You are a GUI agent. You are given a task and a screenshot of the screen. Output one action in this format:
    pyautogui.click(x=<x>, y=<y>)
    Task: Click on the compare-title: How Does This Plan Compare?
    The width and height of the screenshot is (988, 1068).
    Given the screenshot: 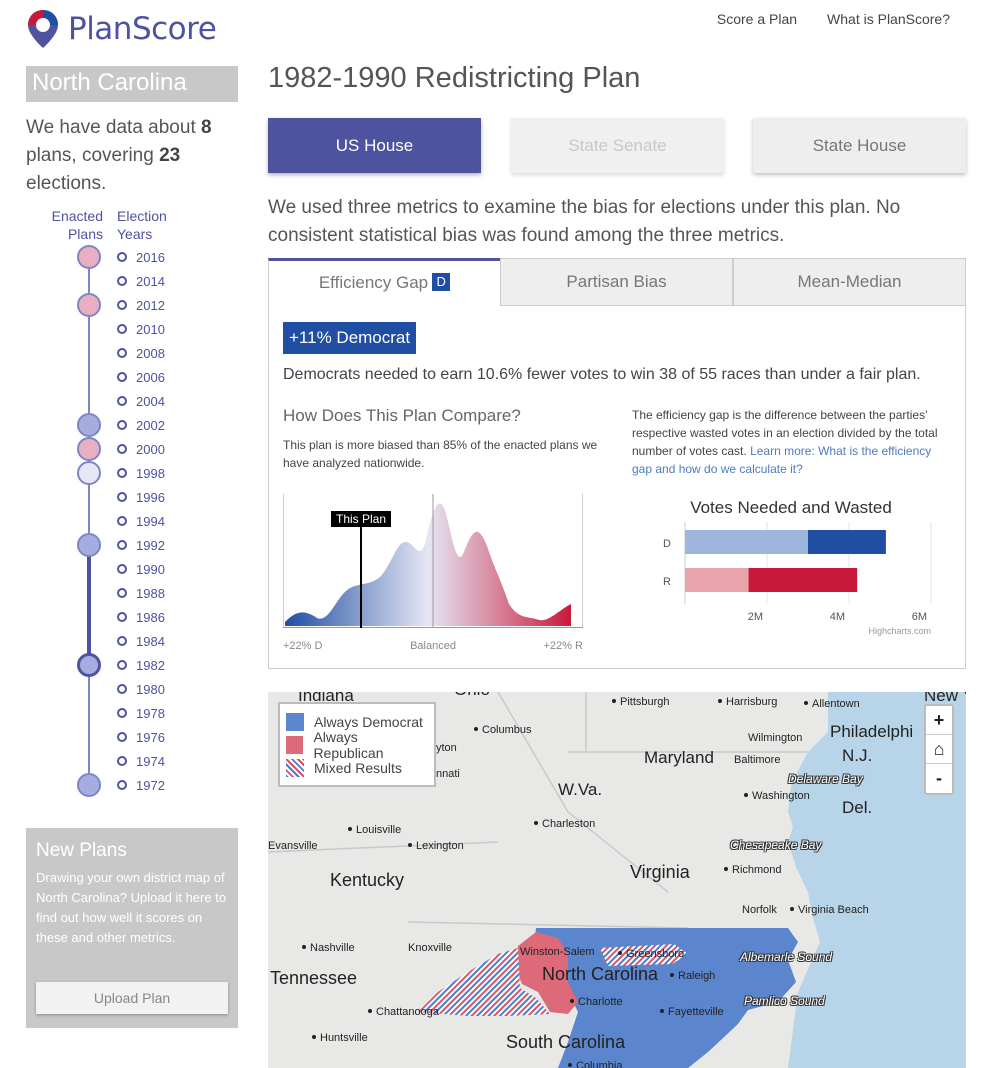 What is the action you would take?
    pyautogui.click(x=402, y=415)
    